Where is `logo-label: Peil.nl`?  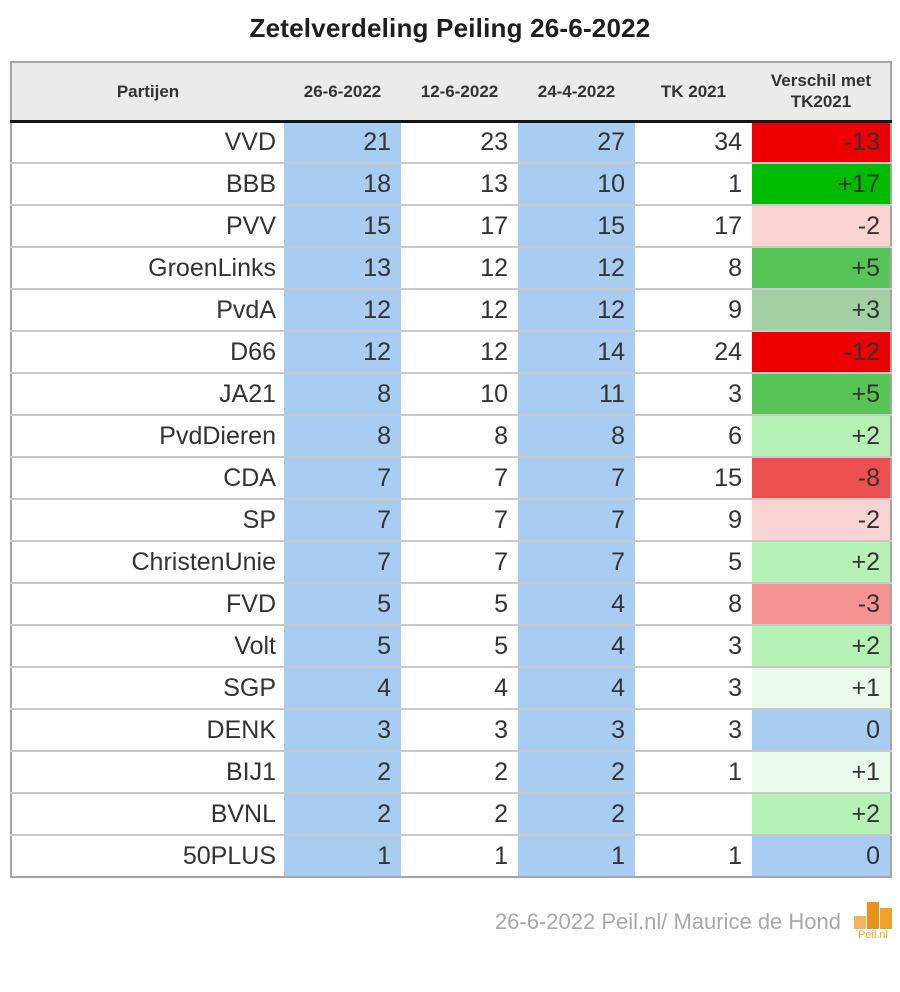
logo-label: Peil.nl is located at coordinates (873, 935).